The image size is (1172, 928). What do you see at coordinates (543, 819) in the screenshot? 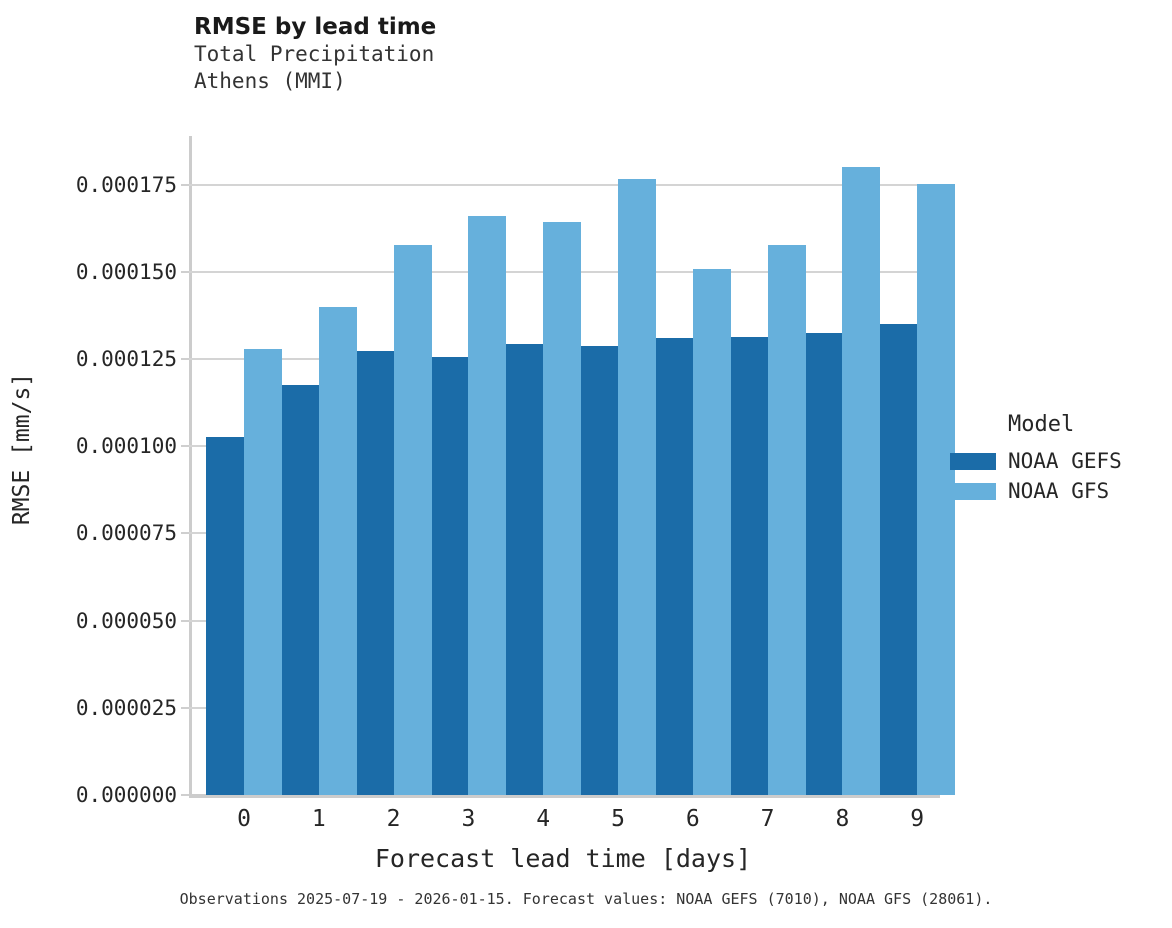
I see `x-axis-tick-label: 4` at bounding box center [543, 819].